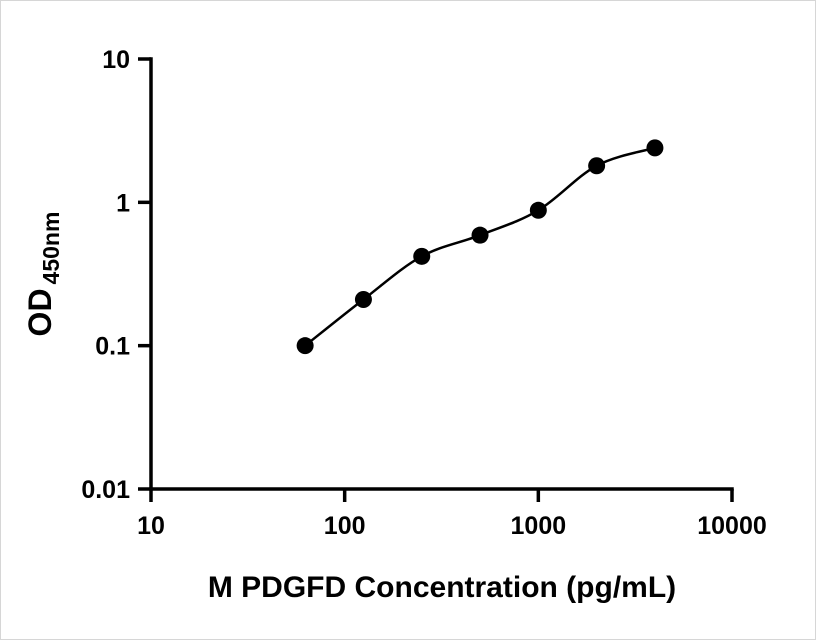 The width and height of the screenshot is (816, 640). What do you see at coordinates (539, 526) in the screenshot?
I see `x-axis-tick-label: 1000` at bounding box center [539, 526].